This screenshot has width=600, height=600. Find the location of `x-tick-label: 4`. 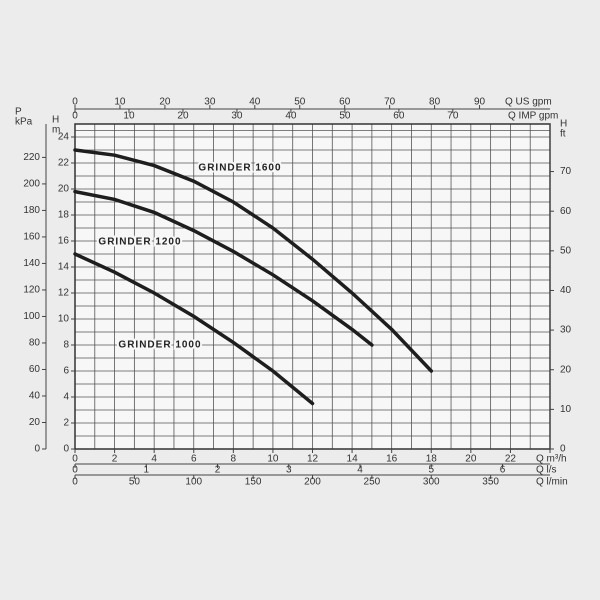

x-tick-label: 4 is located at coordinates (154, 459).